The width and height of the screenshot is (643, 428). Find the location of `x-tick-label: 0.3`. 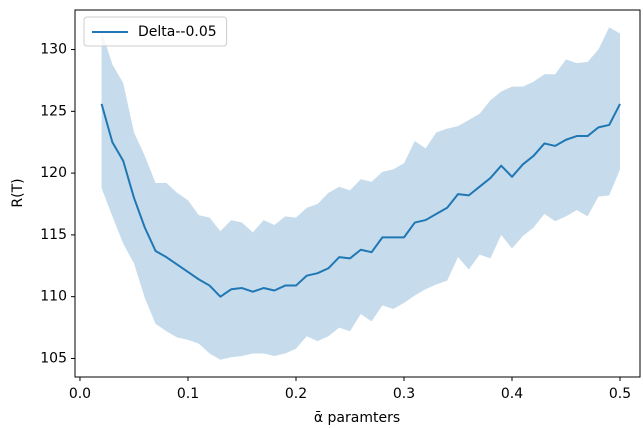

x-tick-label: 0.3 is located at coordinates (404, 394).